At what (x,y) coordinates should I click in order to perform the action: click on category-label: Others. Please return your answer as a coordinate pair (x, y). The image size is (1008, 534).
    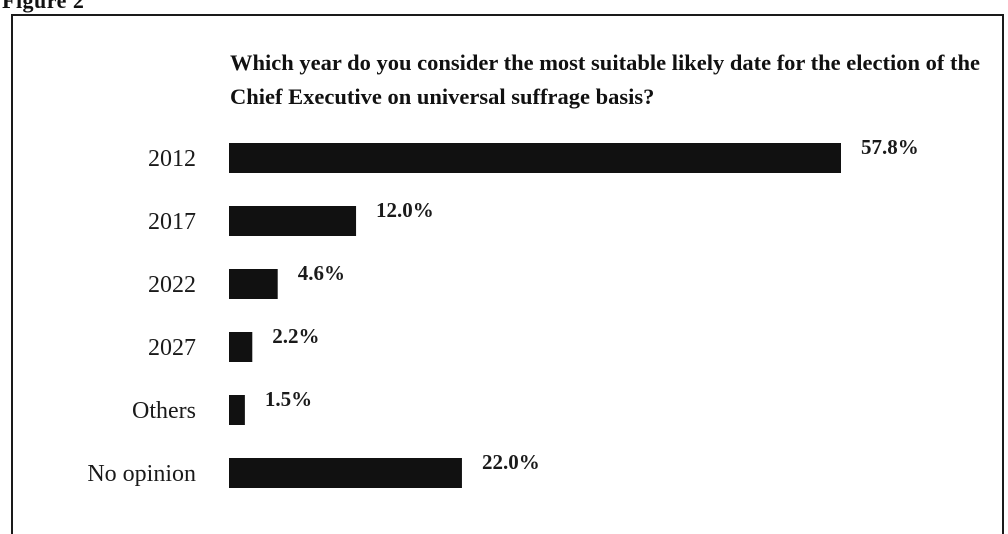
    Looking at the image, I should click on (164, 411).